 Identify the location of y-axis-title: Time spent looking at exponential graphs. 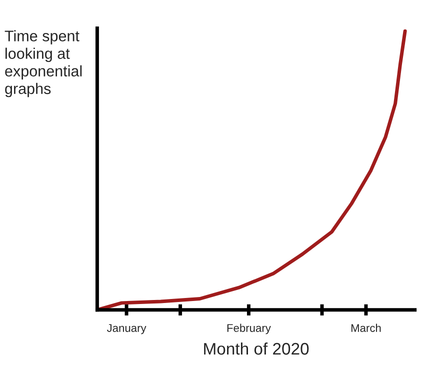
(43, 64).